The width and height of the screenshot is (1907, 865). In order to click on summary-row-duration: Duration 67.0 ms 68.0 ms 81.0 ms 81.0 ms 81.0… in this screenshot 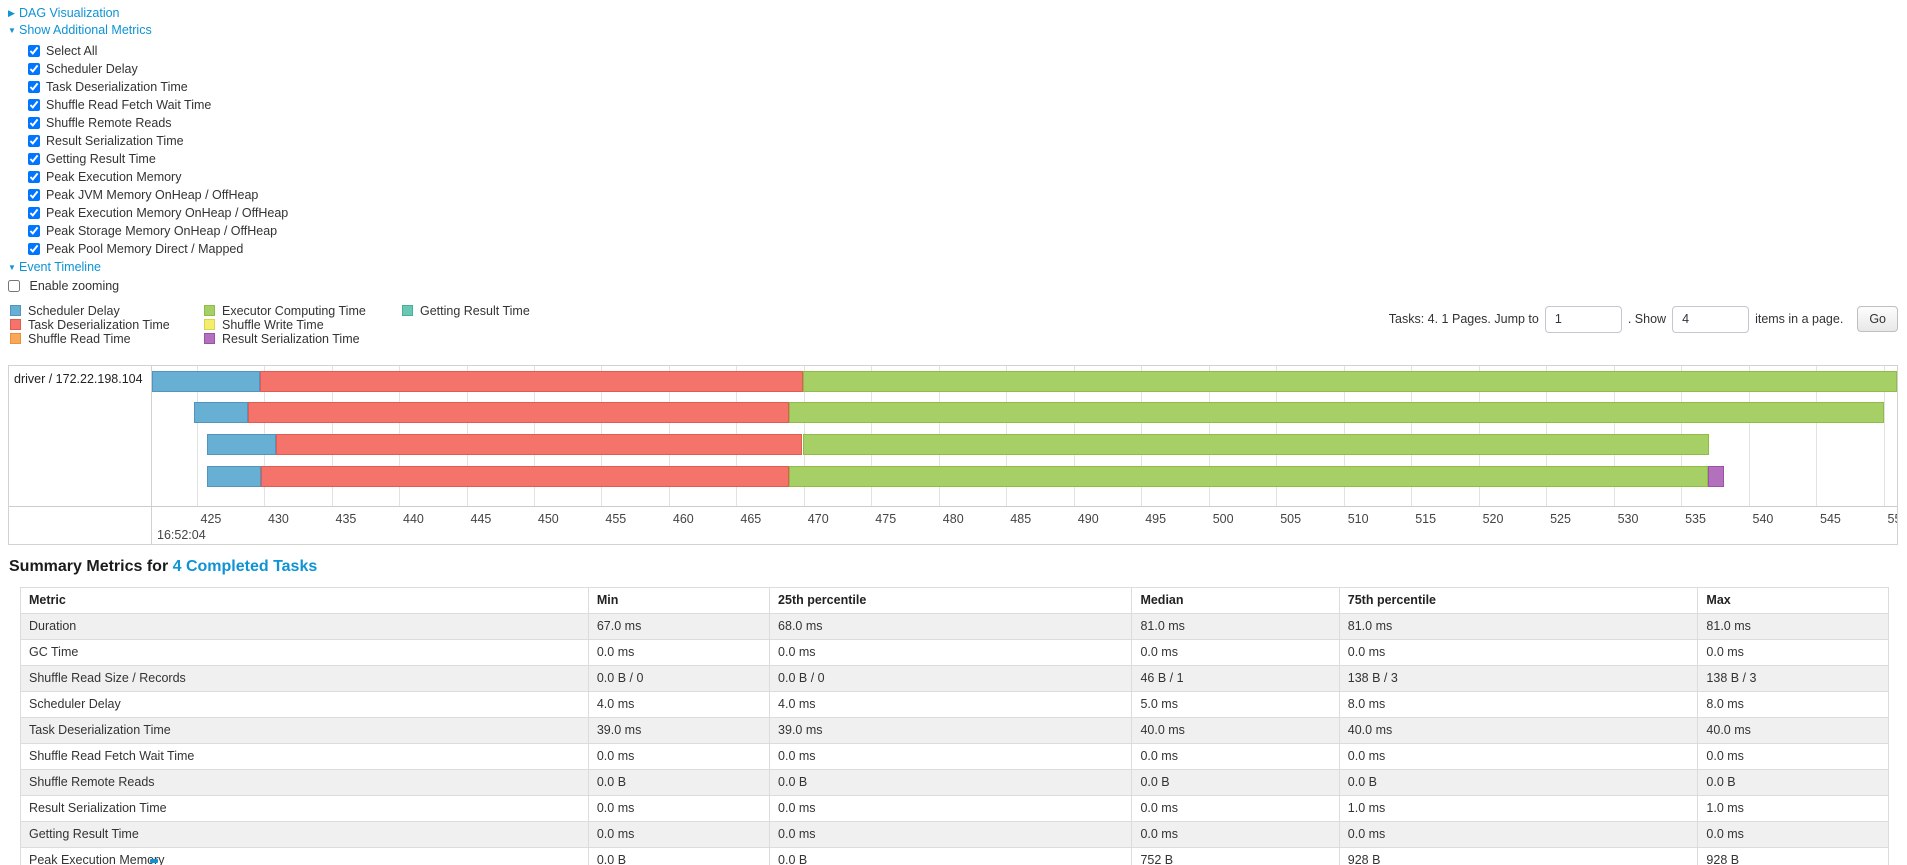, I will do `click(954, 626)`.